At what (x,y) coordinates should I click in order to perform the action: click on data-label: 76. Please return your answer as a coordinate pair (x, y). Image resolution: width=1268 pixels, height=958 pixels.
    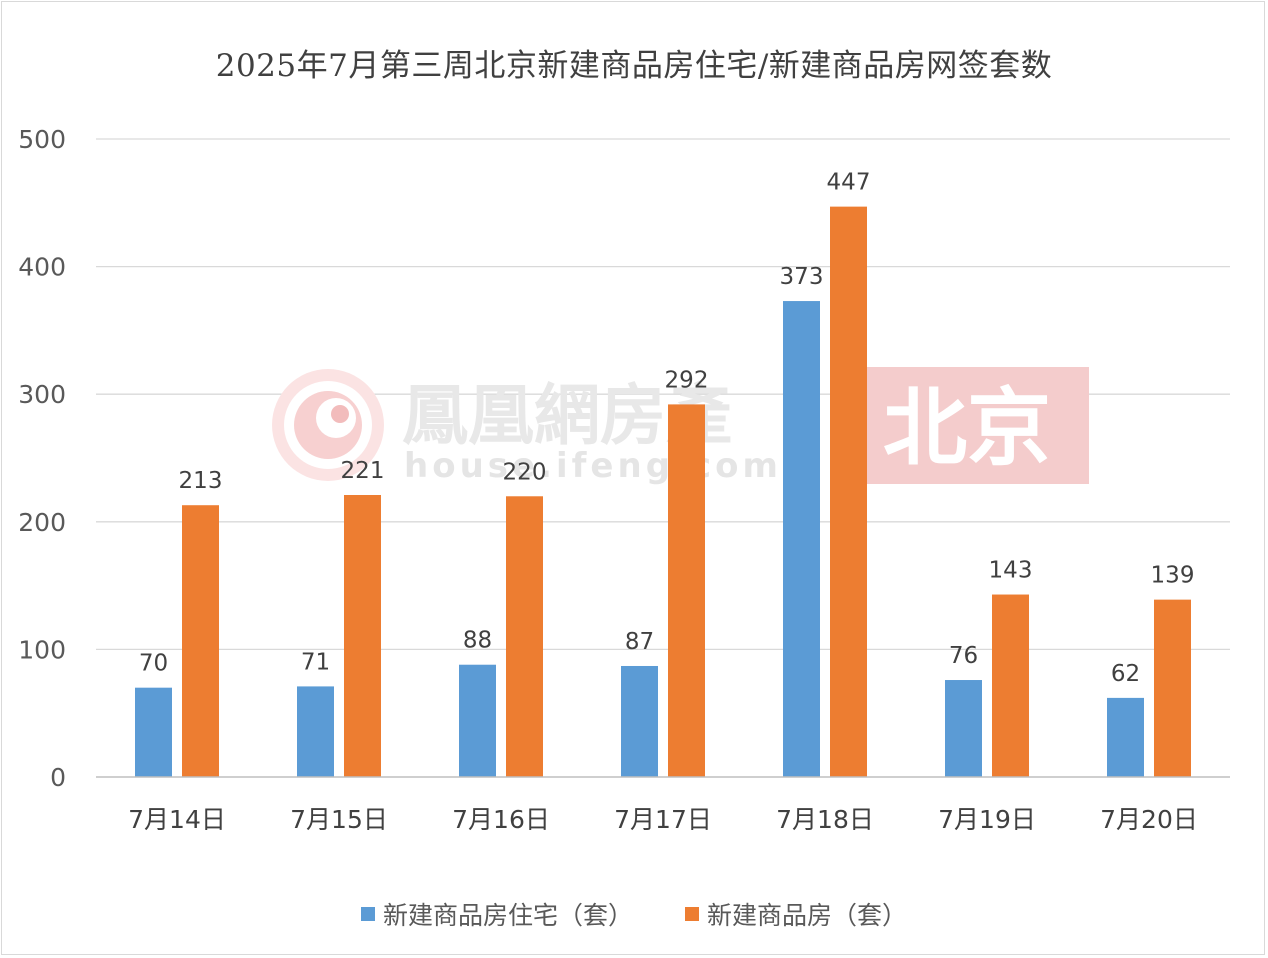
    Looking at the image, I should click on (963, 656).